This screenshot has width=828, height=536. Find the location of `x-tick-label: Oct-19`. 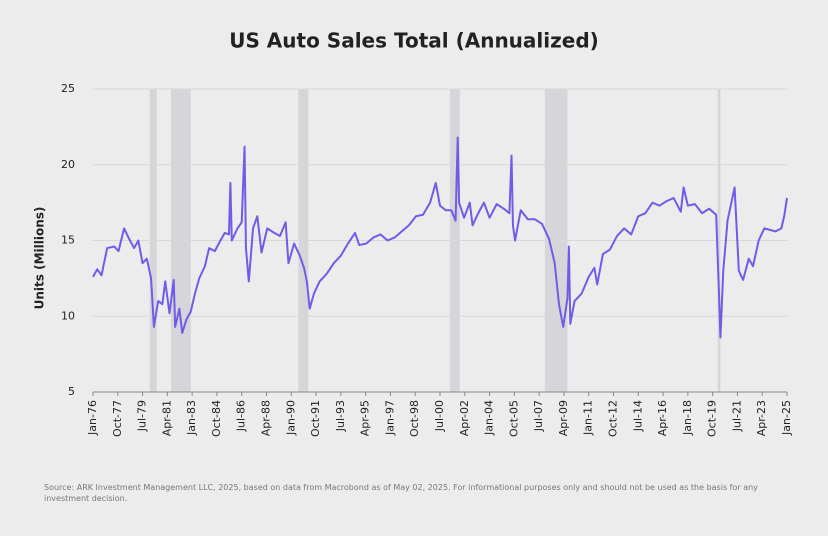

x-tick-label: Oct-19 is located at coordinates (712, 418).